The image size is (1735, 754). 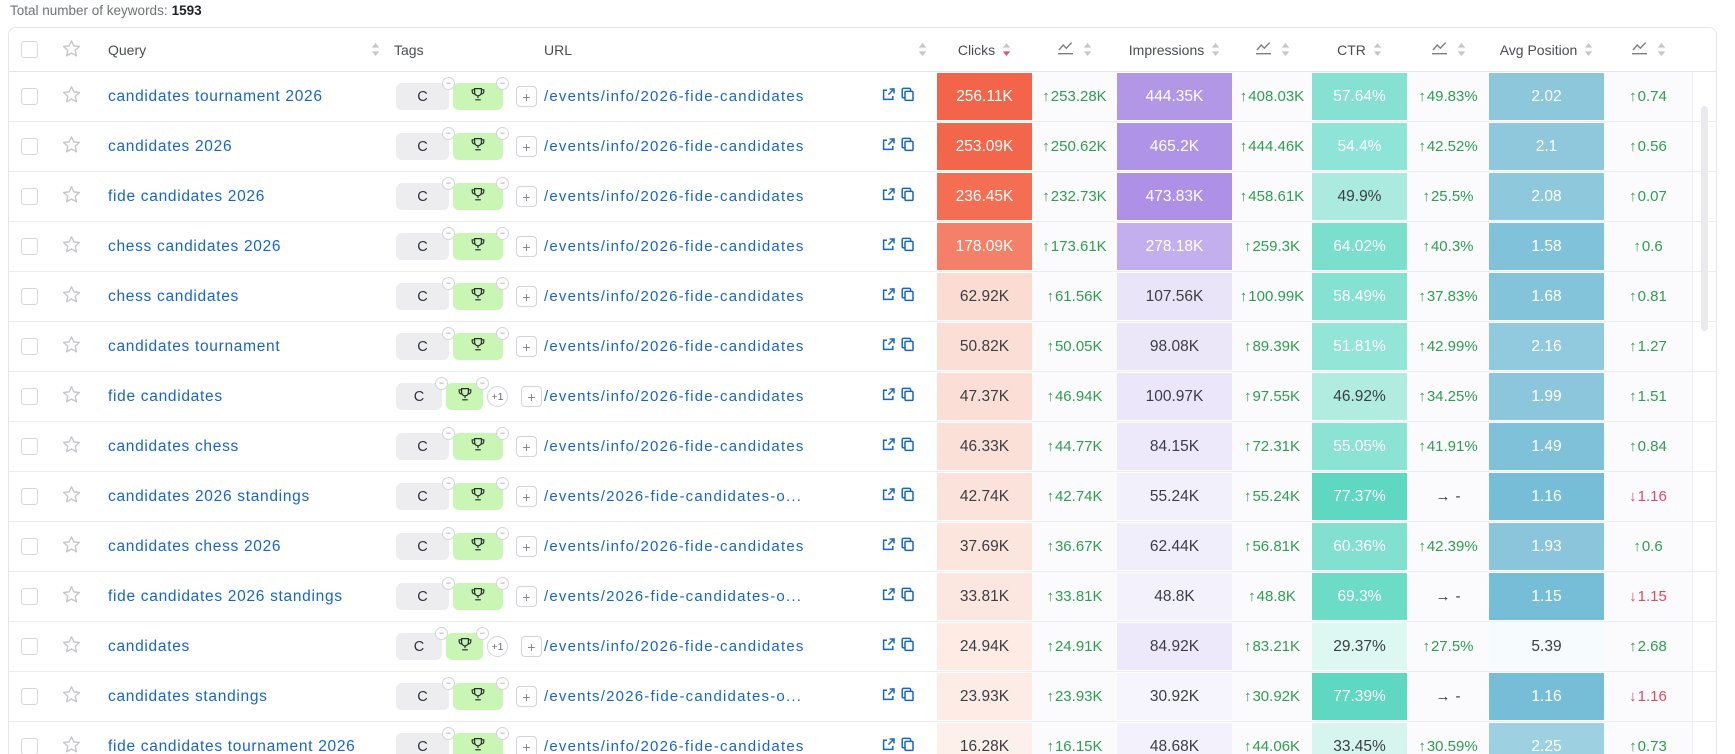 I want to click on query-link: candidates chess 2026, so click(x=195, y=546).